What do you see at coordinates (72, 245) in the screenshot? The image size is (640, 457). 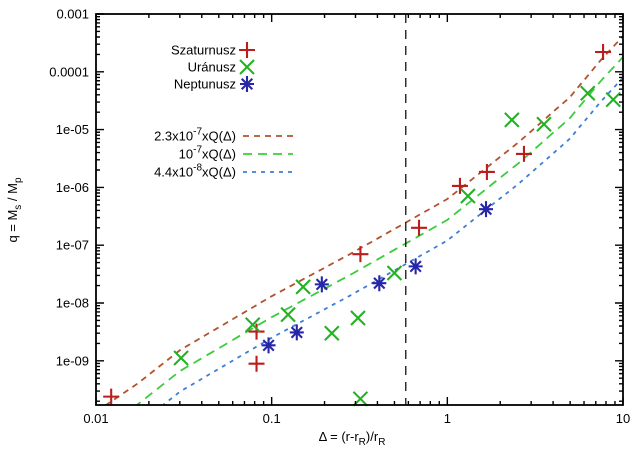 I see `y-tick-label: 1e-07` at bounding box center [72, 245].